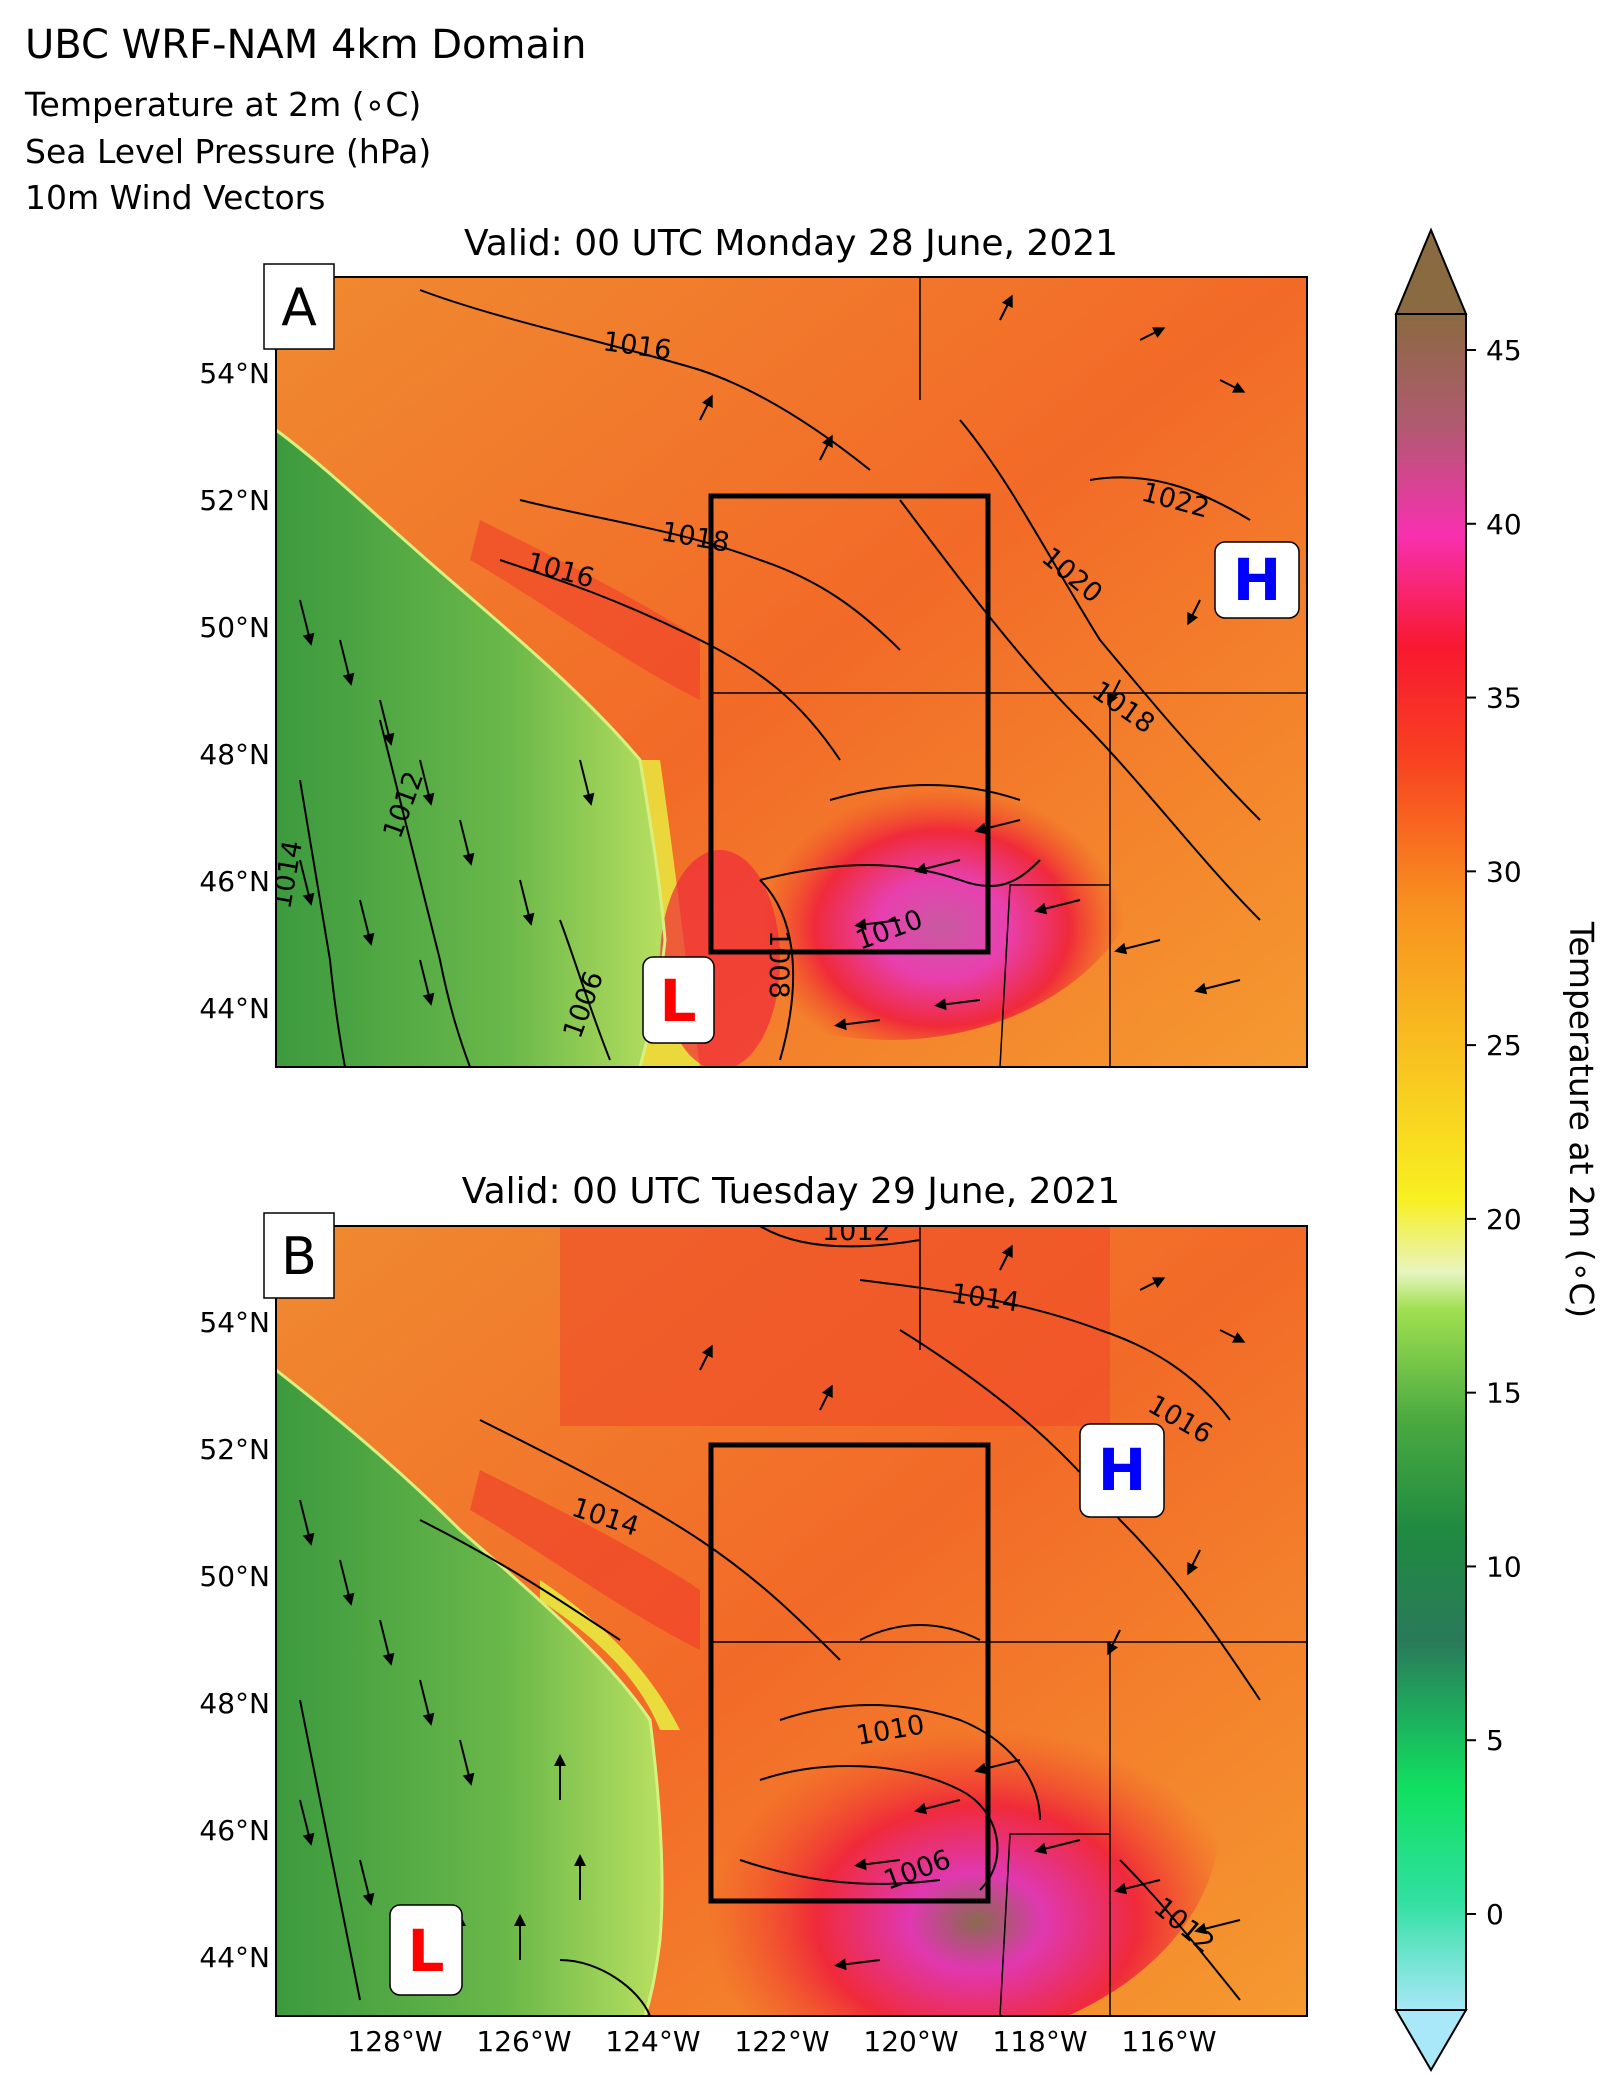 The height and width of the screenshot is (2076, 1602). I want to click on panel-b-high-marker: H, so click(1122, 1470).